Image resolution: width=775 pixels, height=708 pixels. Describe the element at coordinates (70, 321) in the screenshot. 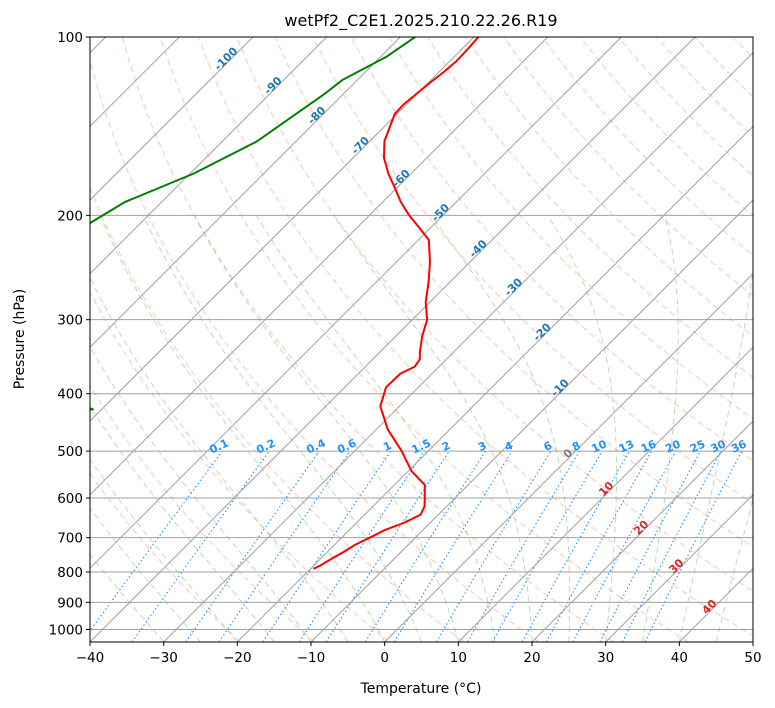

I see `y-tick-label: 300` at that location.